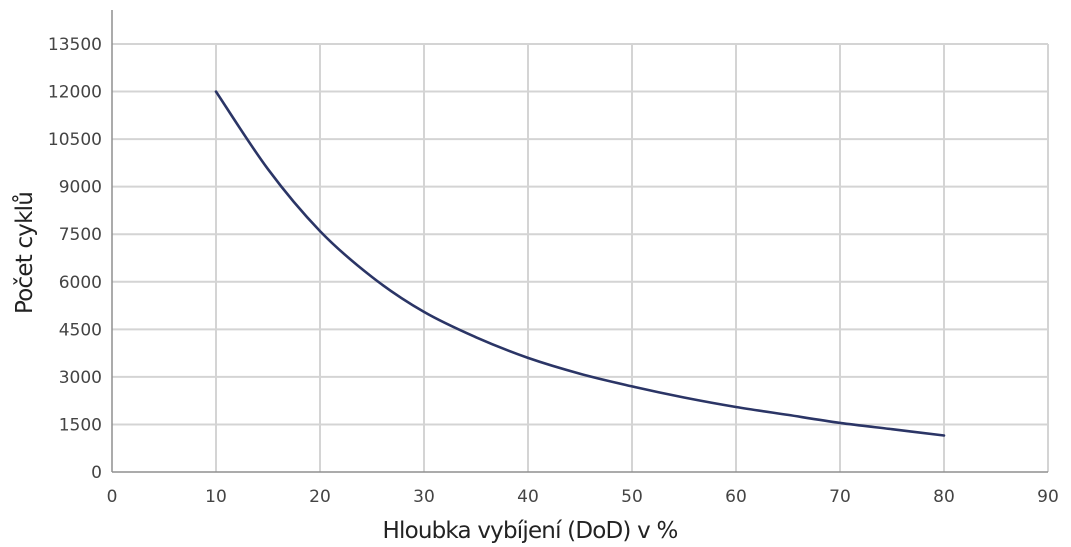  I want to click on y-tick-label: 13500, so click(75, 45).